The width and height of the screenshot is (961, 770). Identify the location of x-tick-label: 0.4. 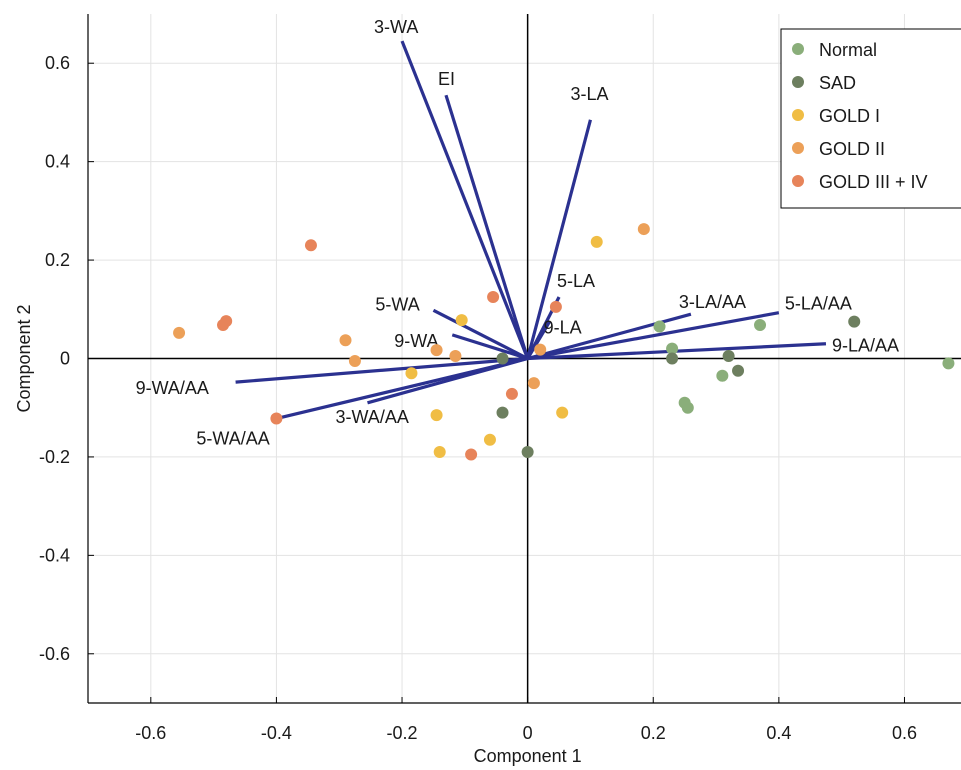
(778, 733).